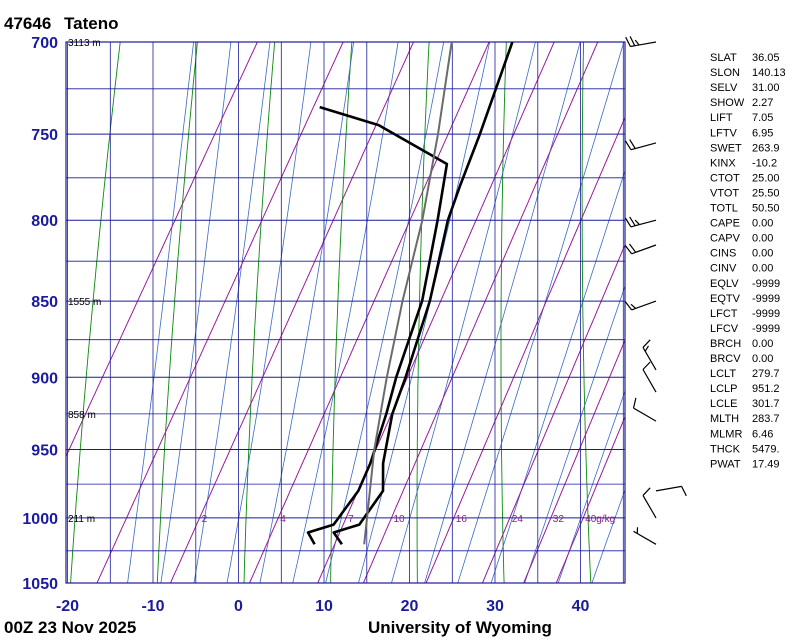  I want to click on index-name: PWAT, so click(725, 464).